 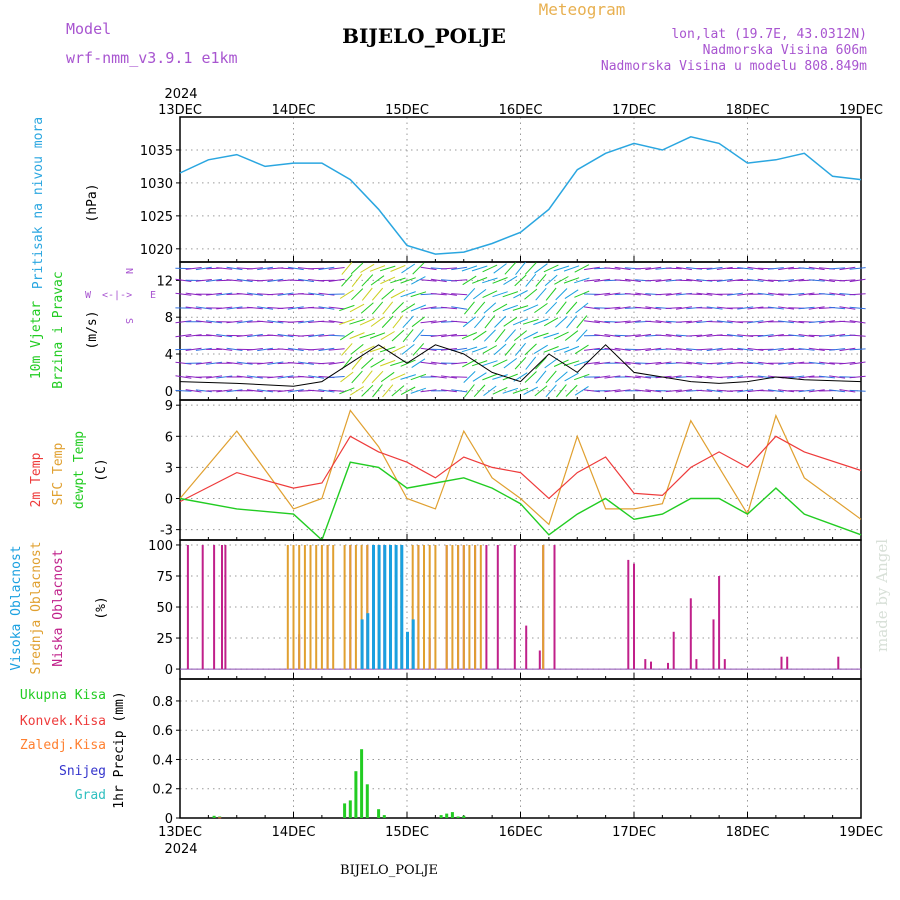 I want to click on wind-panel: 0 4 8 12, so click(x=511, y=331).